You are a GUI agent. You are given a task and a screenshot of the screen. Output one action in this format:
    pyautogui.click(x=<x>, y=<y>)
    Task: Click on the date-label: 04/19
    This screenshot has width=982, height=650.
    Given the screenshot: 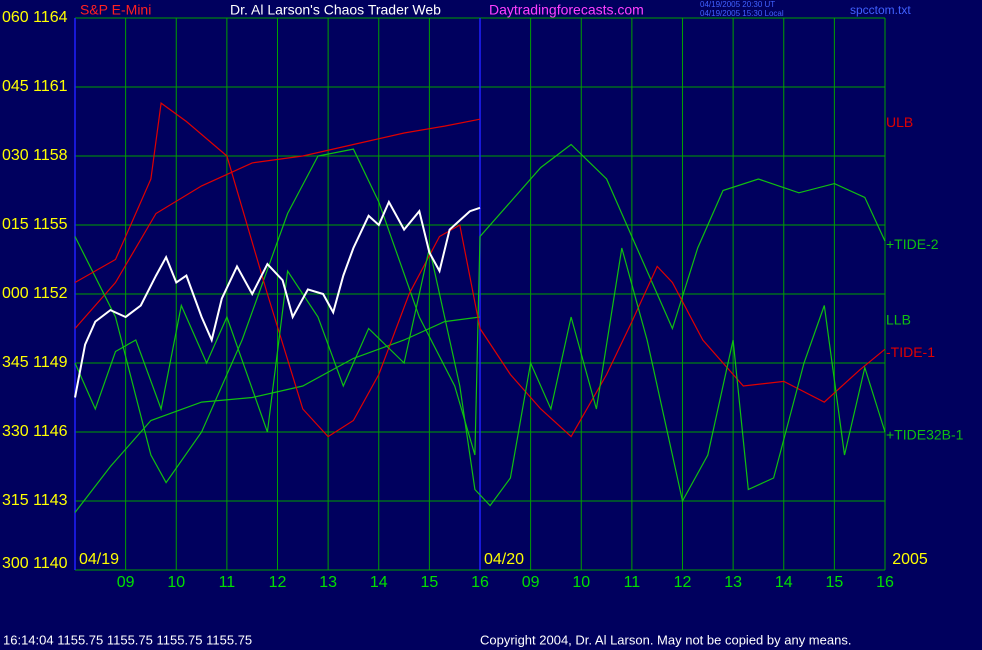 What is the action you would take?
    pyautogui.click(x=99, y=559)
    